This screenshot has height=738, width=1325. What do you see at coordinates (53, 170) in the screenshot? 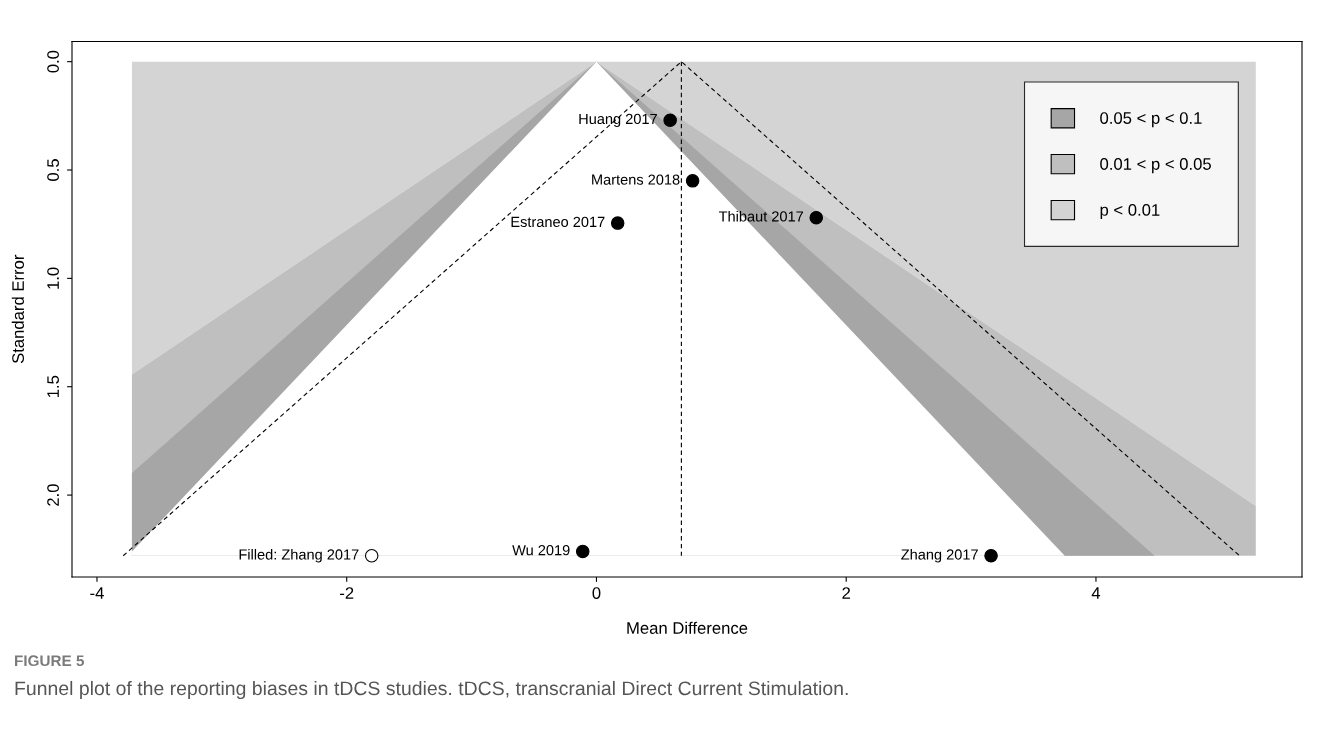
I see `y-tick-label: 0.5` at bounding box center [53, 170].